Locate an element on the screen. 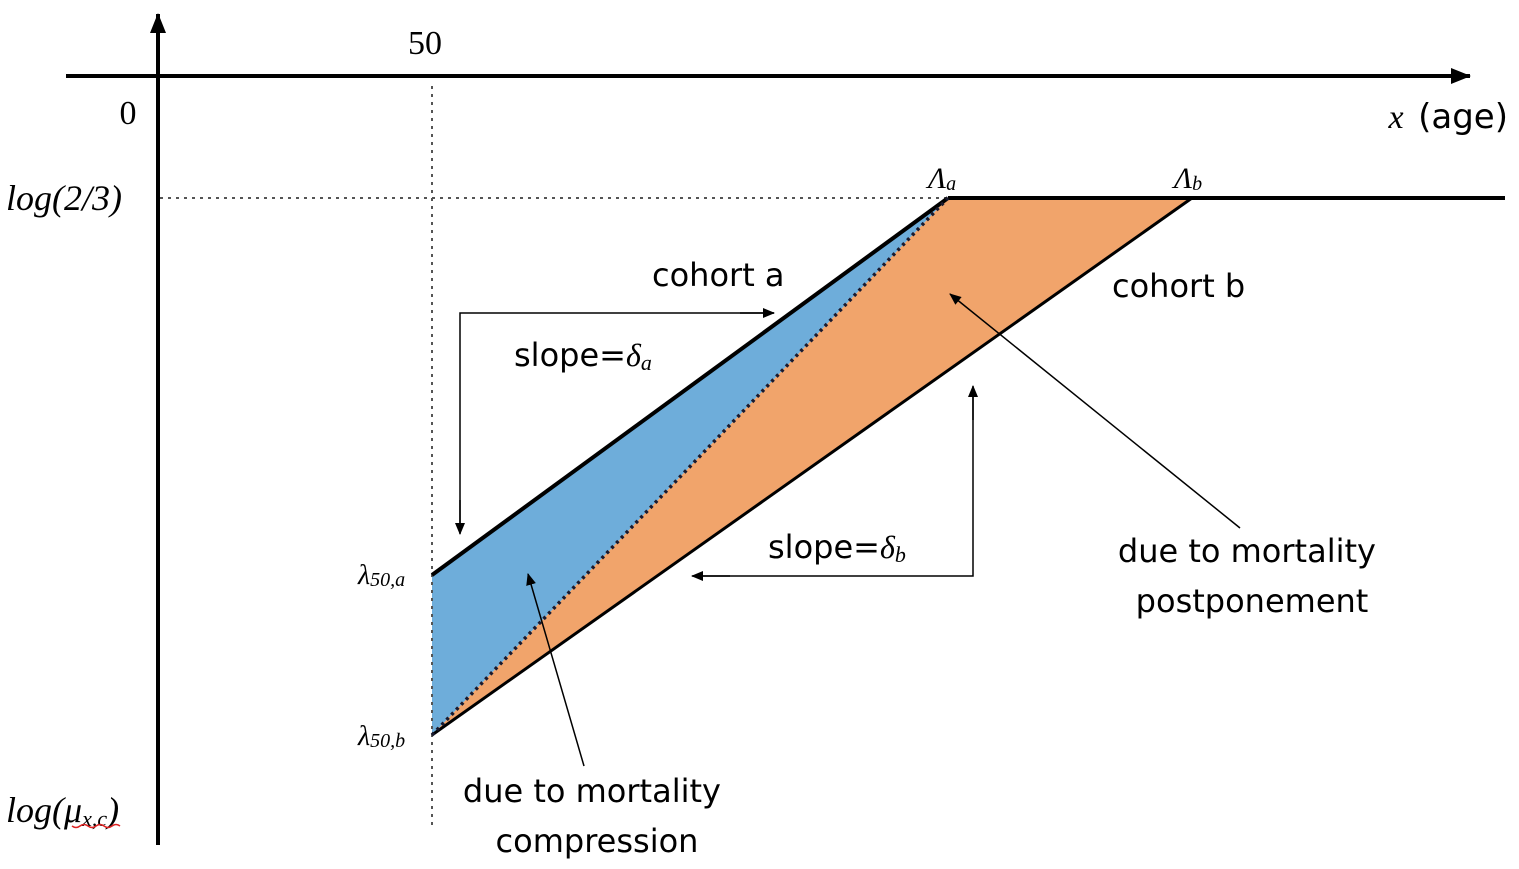 Image resolution: width=1519 pixels, height=869 pixels. compression-pointer is located at coordinates (555, 670).